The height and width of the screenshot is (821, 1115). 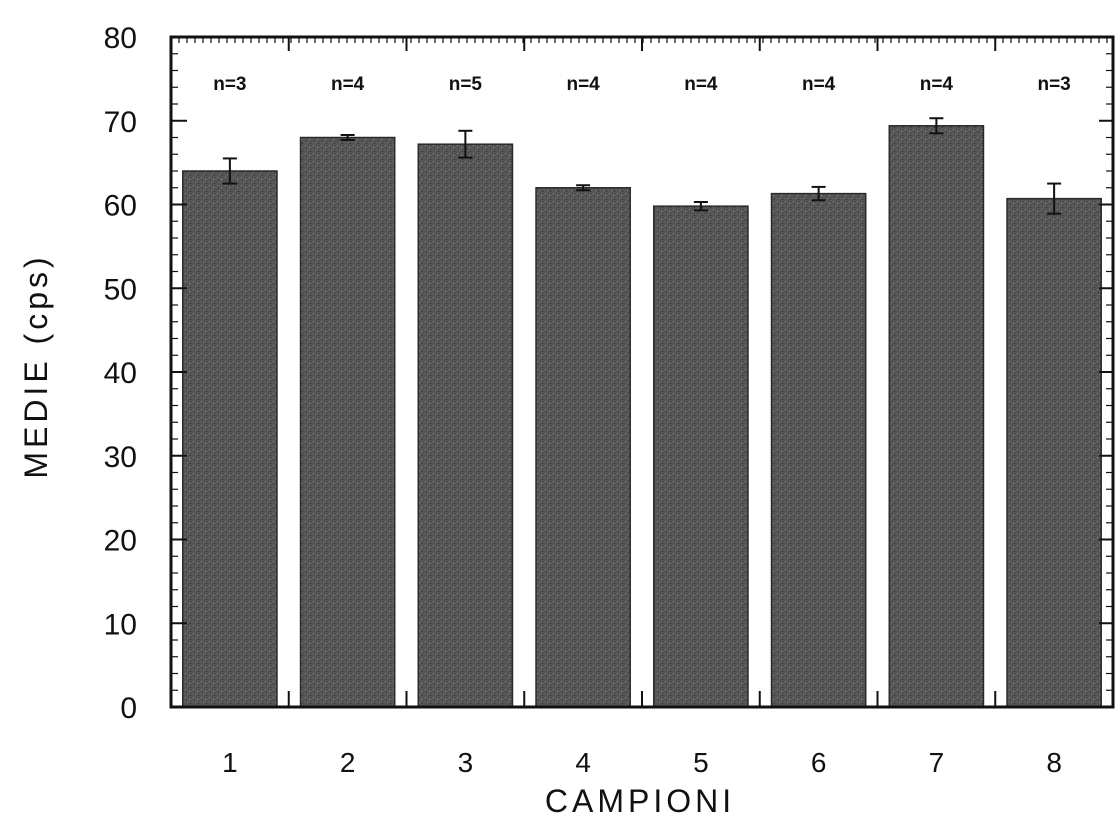 What do you see at coordinates (120, 289) in the screenshot?
I see `y-tick-label-50: 50` at bounding box center [120, 289].